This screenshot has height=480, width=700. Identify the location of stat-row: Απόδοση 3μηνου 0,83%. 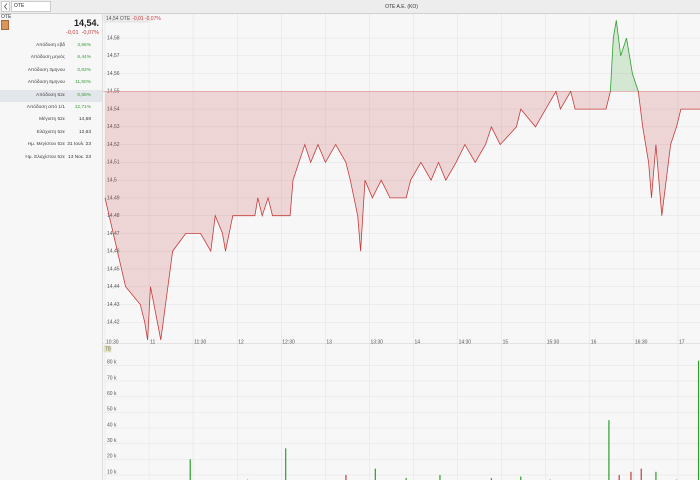
(51, 71).